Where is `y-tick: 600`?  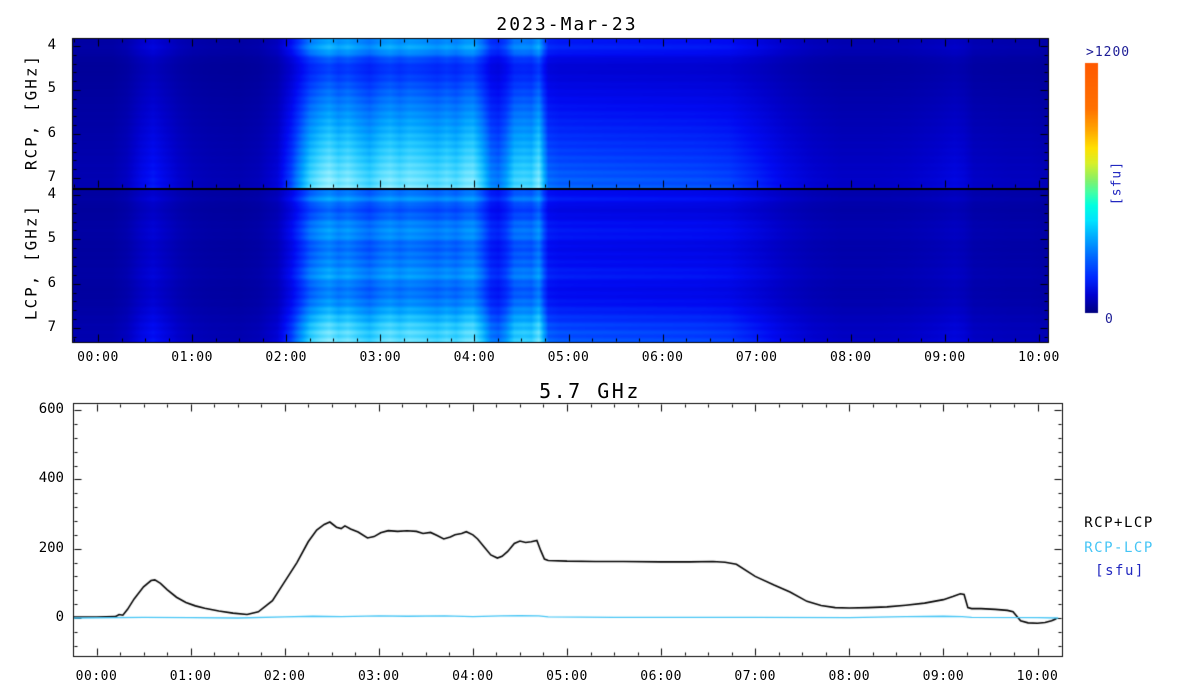
y-tick: 600 is located at coordinates (51, 409).